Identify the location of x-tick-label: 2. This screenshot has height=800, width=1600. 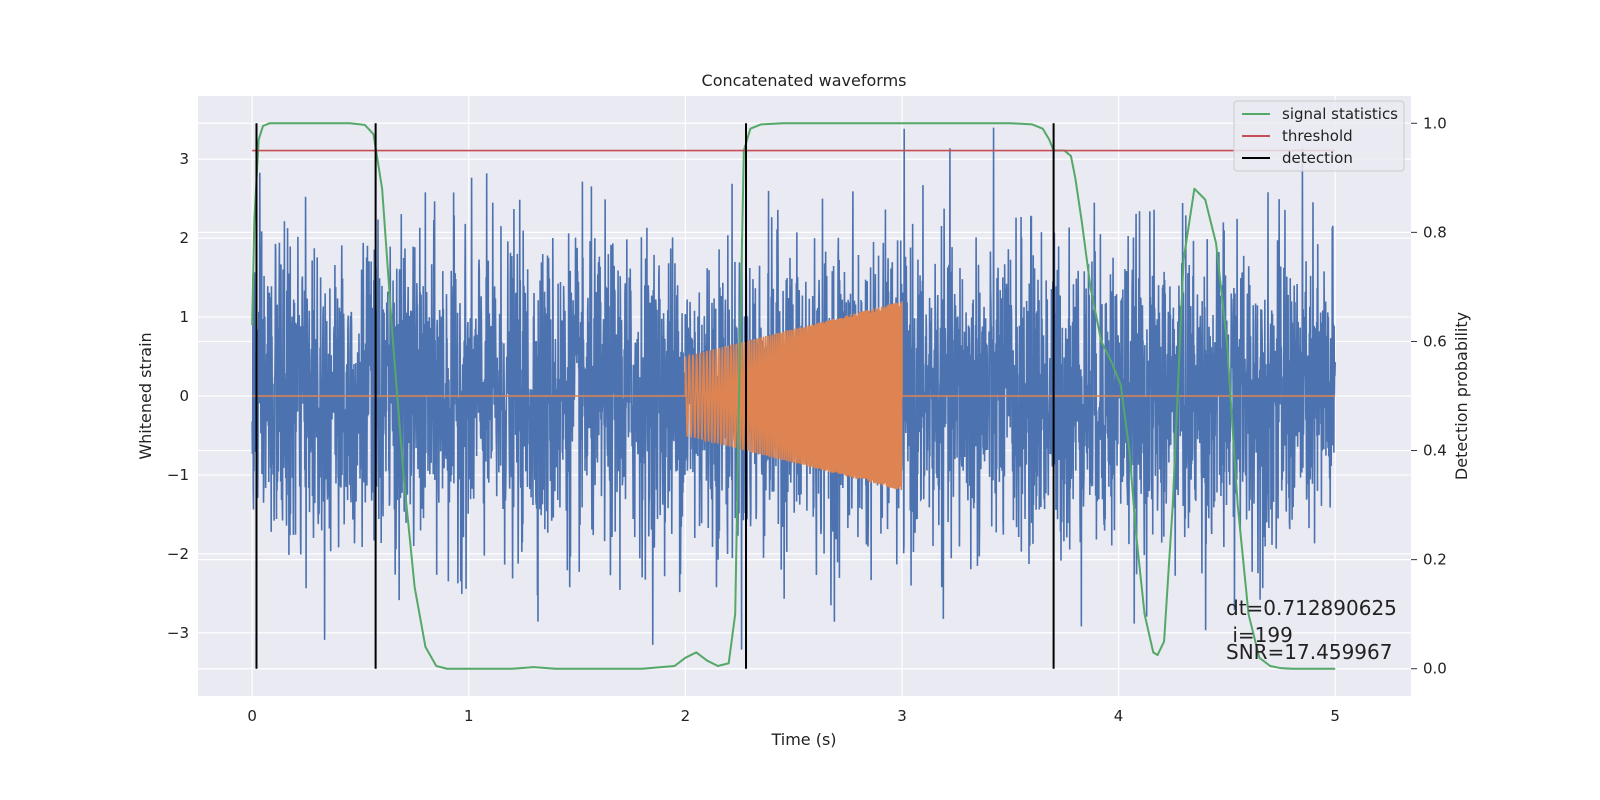
(686, 716).